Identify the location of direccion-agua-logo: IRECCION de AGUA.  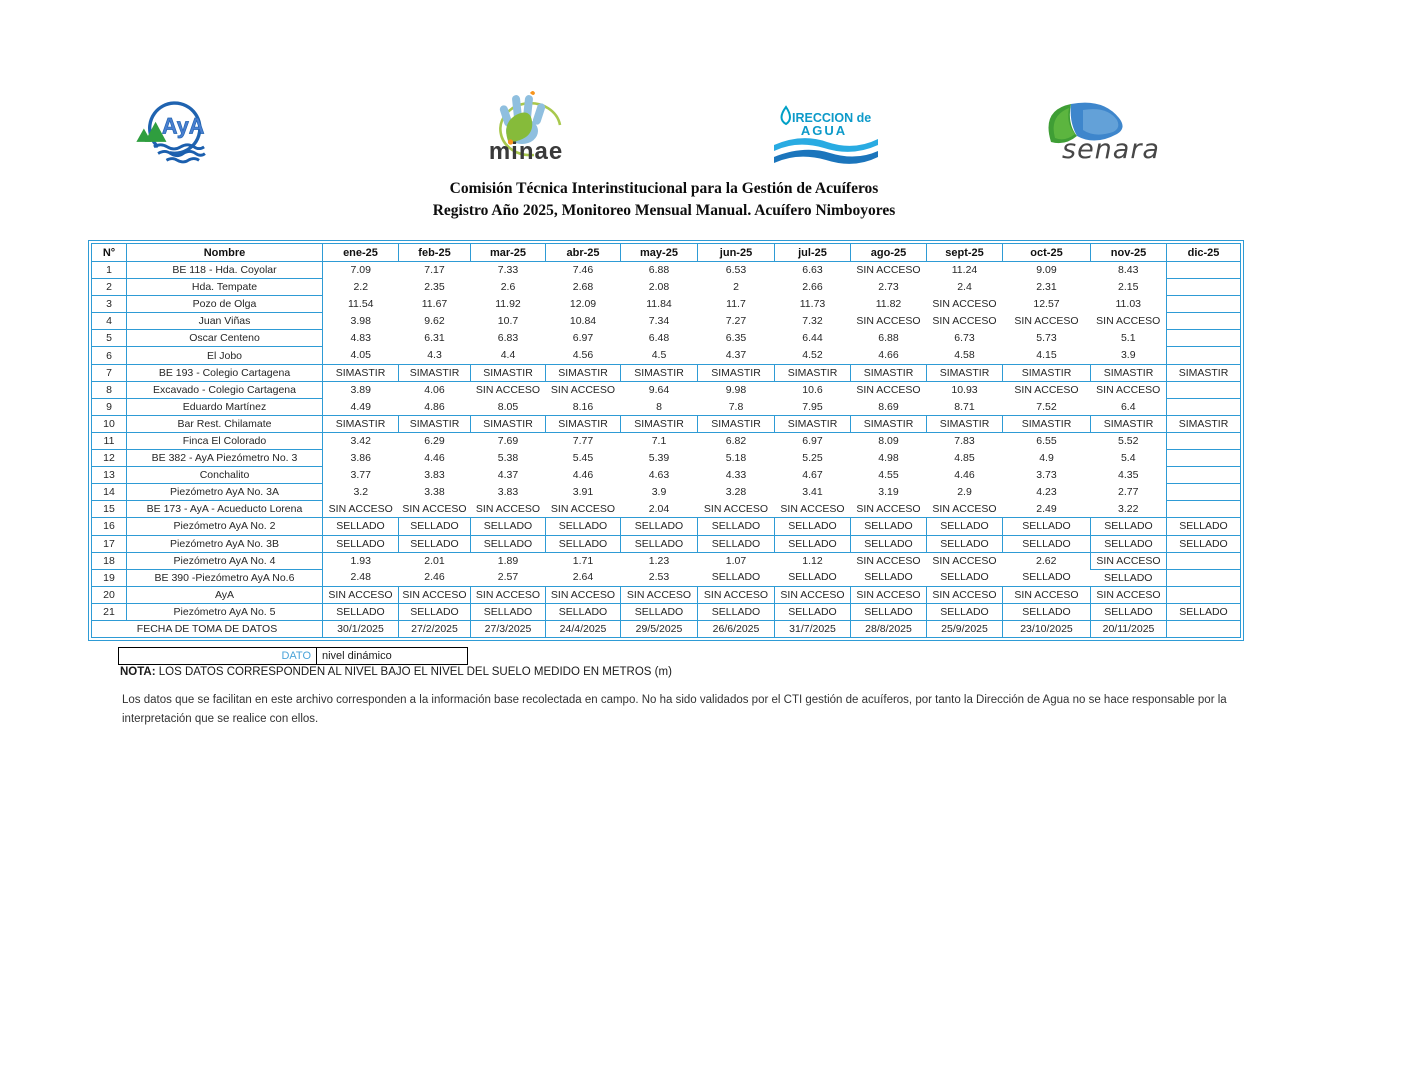
(826, 135).